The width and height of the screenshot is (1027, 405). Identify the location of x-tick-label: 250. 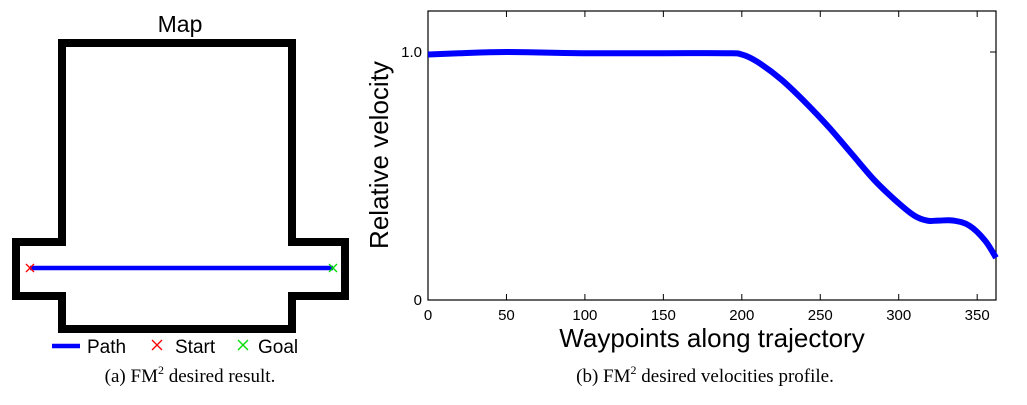
(820, 315).